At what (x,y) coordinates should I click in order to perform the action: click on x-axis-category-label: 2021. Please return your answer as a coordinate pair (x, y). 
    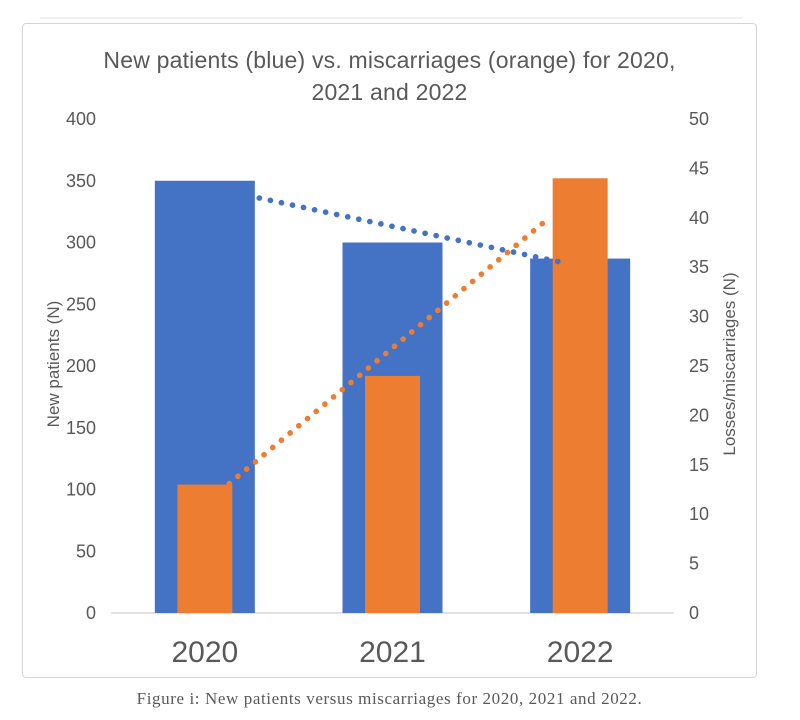
    Looking at the image, I should click on (392, 652).